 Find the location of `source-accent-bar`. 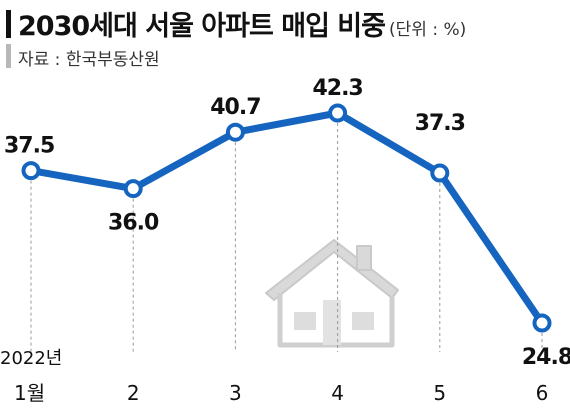

source-accent-bar is located at coordinates (8, 56).